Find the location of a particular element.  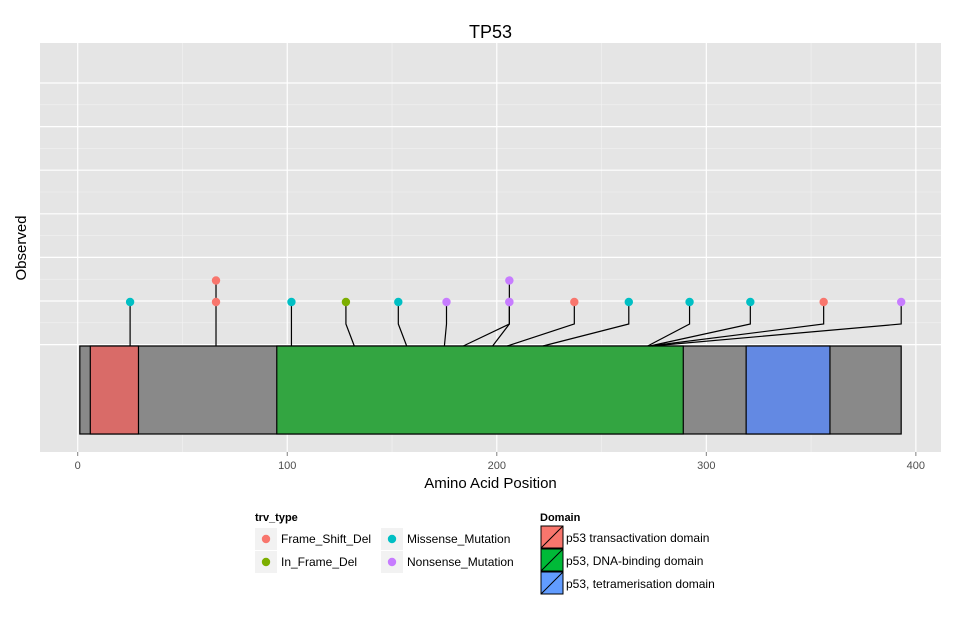

domain-legend-title: Domain is located at coordinates (560, 518).